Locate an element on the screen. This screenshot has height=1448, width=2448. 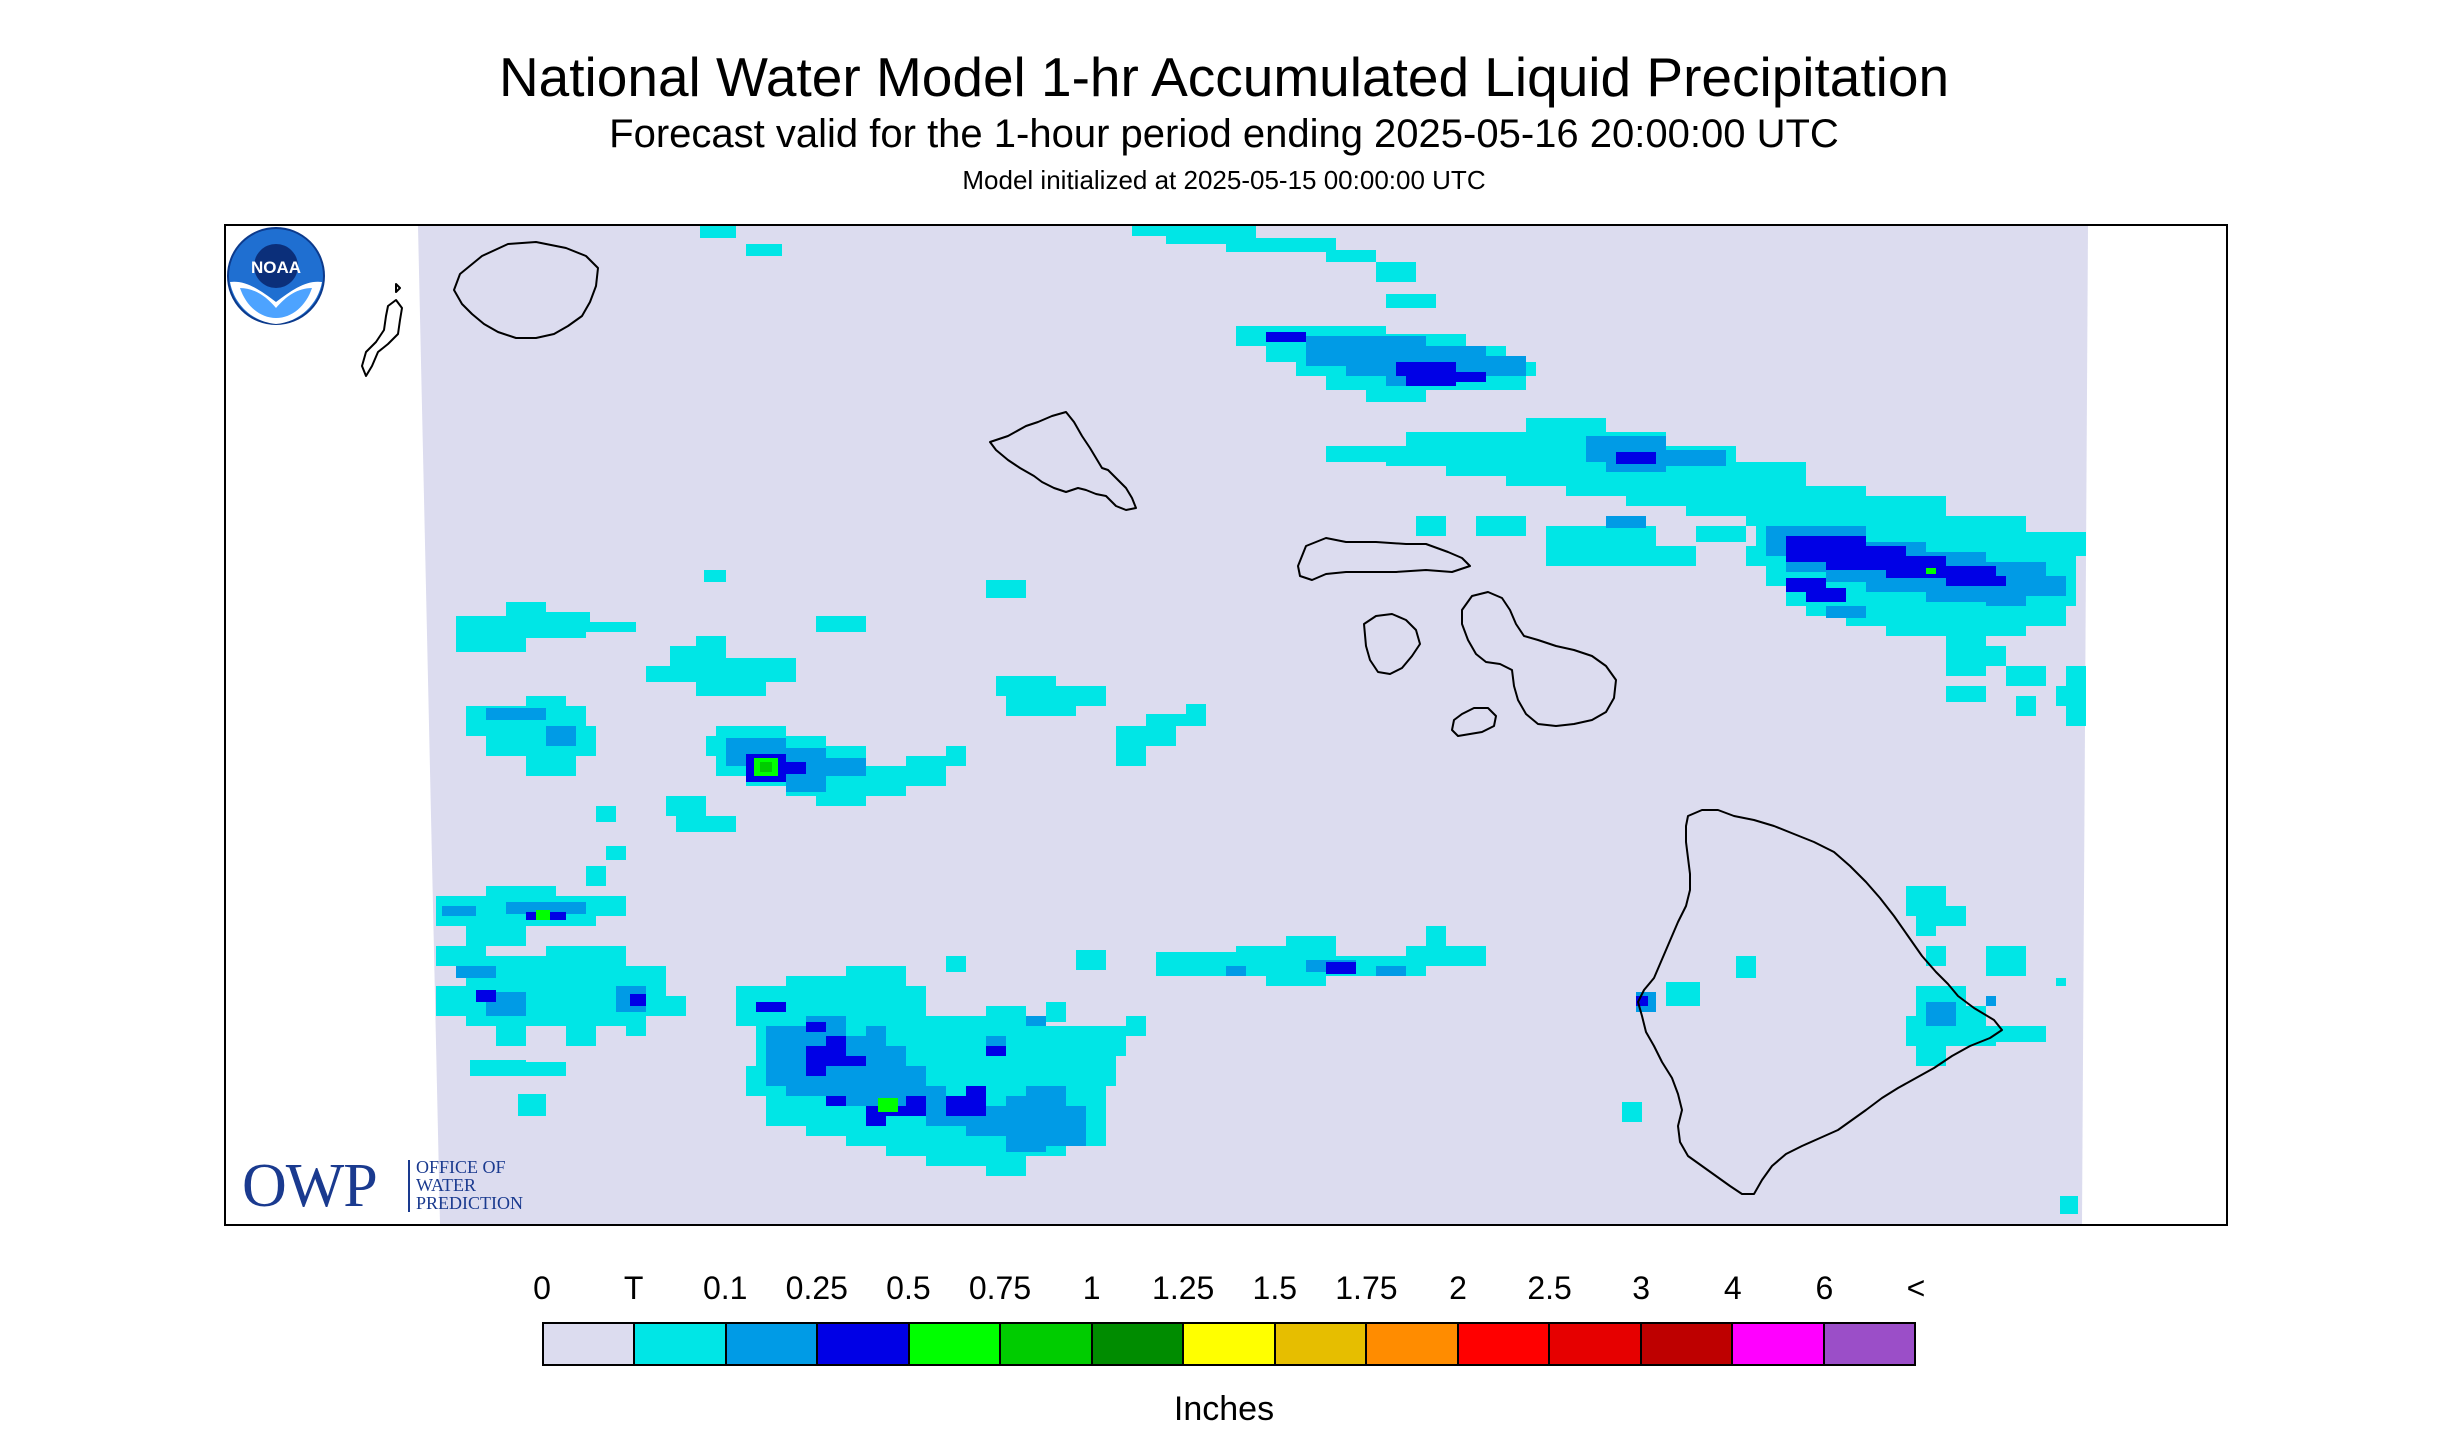
legend-label: 0.25 is located at coordinates (816, 1288).